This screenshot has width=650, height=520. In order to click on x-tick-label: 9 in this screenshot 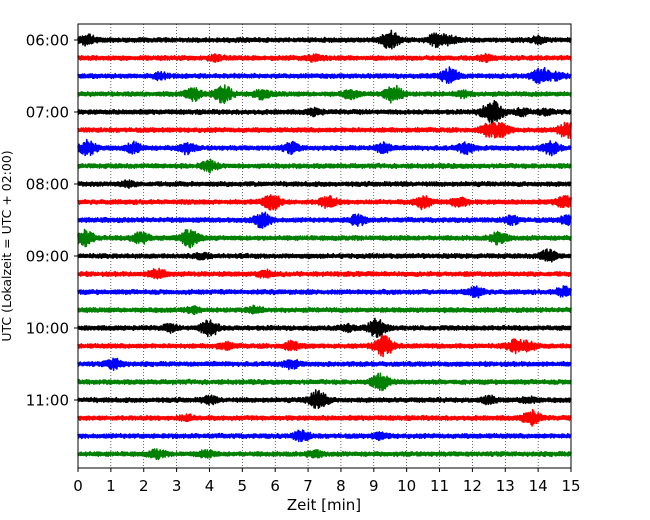, I will do `click(374, 486)`.